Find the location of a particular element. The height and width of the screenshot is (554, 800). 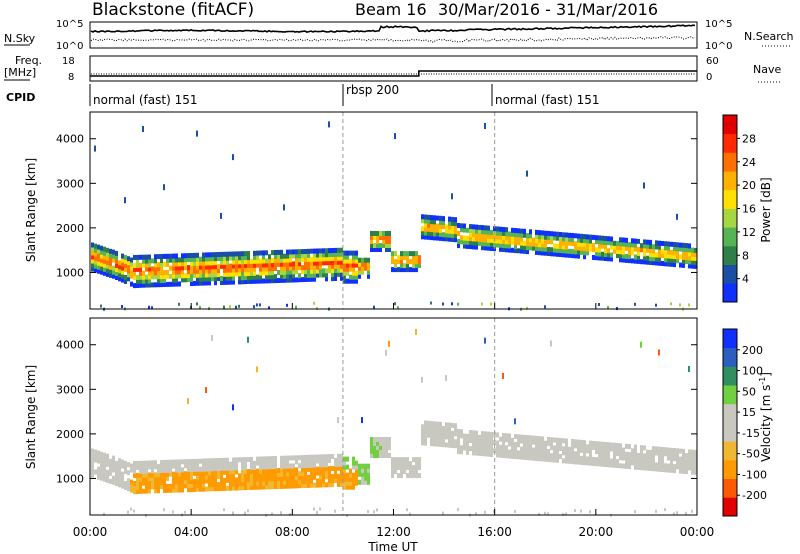

power-colorbar: 28 24 20 16 12 8 4 is located at coordinates (739, 208).